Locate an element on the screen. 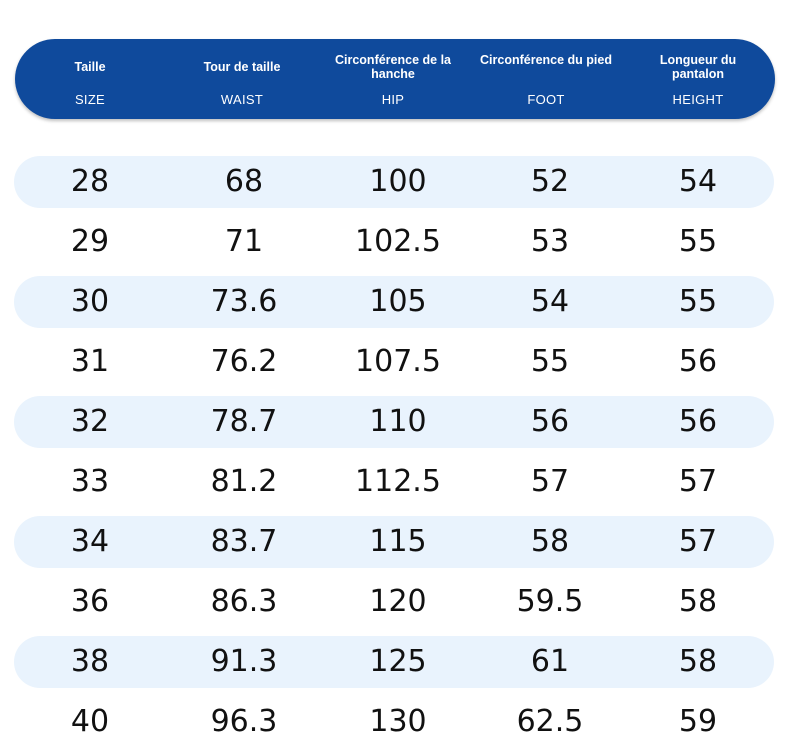  cell-waist: 76.2 is located at coordinates (244, 361).